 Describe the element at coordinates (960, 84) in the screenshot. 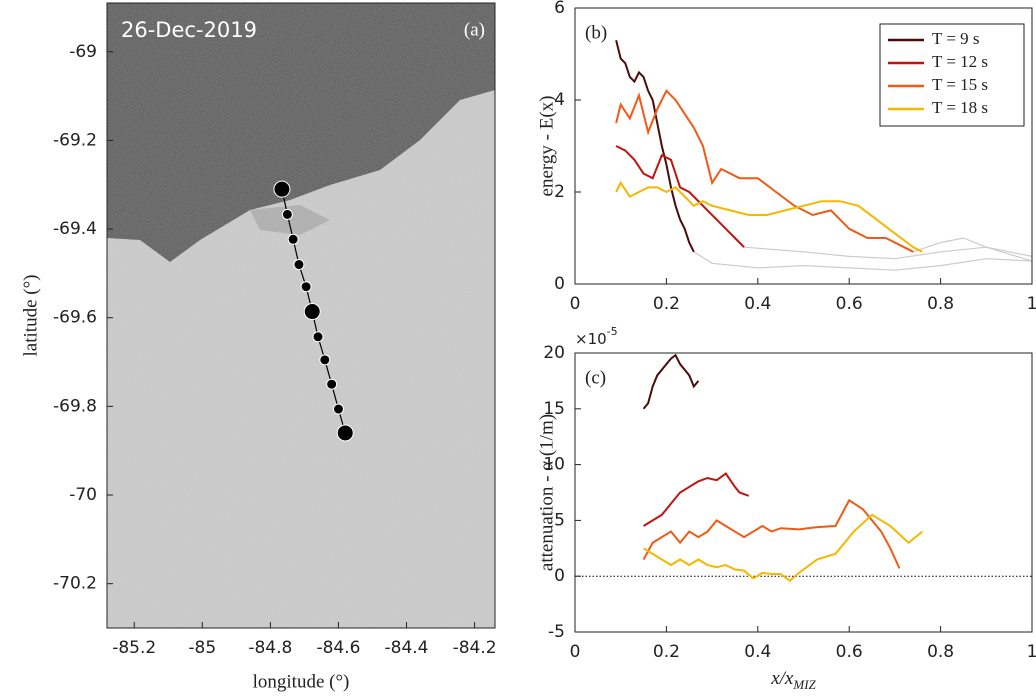

I see `legend-label: T = 15 s` at that location.